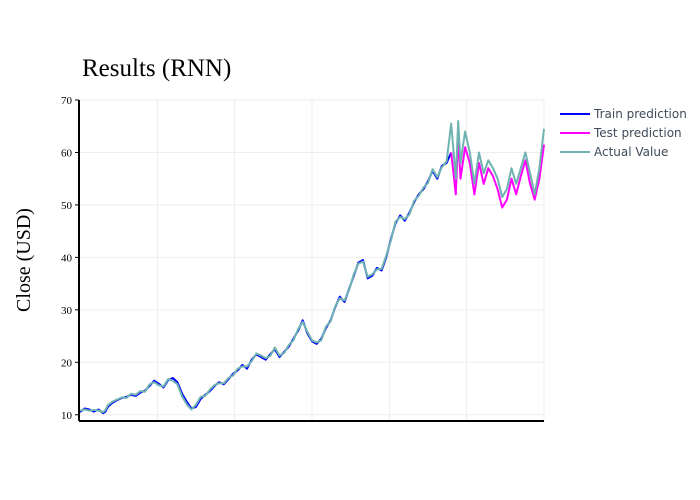  Describe the element at coordinates (67, 258) in the screenshot. I see `y-tick-label: 40` at that location.